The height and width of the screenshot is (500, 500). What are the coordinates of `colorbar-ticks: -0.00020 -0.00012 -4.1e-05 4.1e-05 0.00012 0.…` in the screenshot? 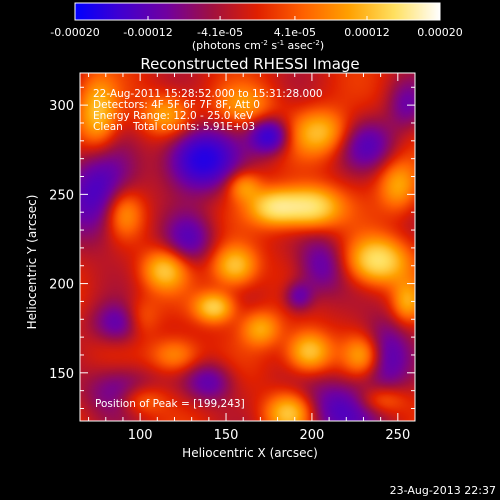 It's located at (256, 27).